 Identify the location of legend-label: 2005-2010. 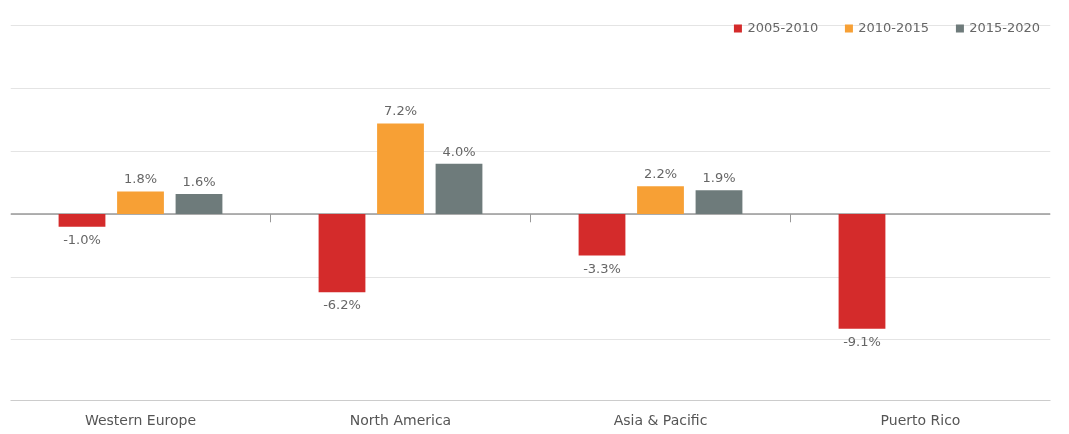
(783, 27).